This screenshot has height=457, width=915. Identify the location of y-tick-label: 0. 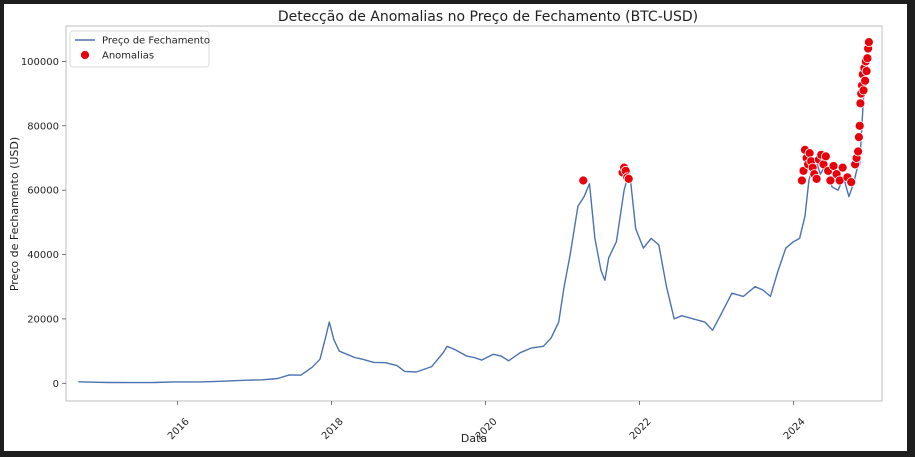
(56, 384).